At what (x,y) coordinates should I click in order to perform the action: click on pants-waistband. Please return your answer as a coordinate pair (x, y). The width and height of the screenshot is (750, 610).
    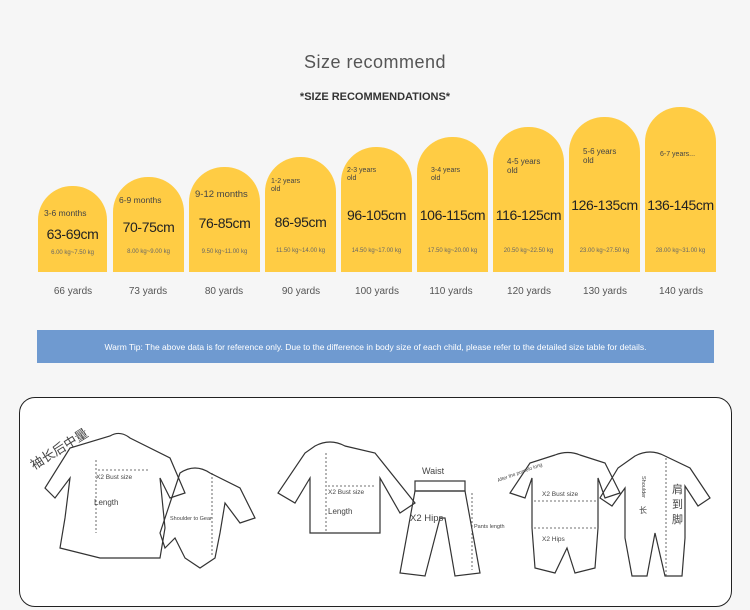
    Looking at the image, I should click on (440, 486).